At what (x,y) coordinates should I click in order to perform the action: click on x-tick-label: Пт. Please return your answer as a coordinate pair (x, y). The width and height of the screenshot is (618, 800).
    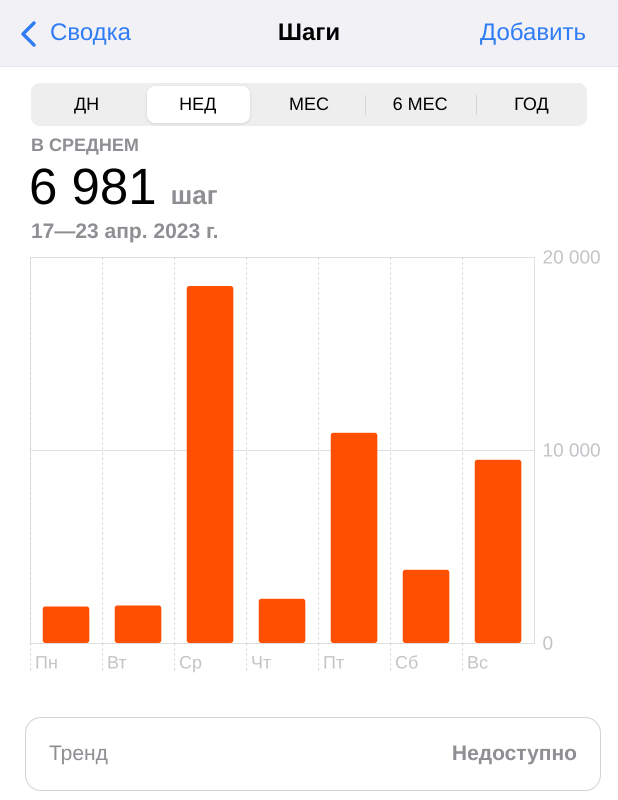
    Looking at the image, I should click on (333, 662).